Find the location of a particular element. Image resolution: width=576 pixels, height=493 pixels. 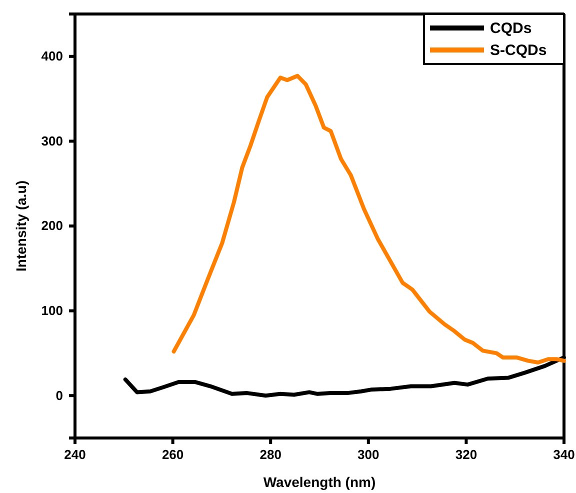

y-tick-label: 0 is located at coordinates (59, 395).